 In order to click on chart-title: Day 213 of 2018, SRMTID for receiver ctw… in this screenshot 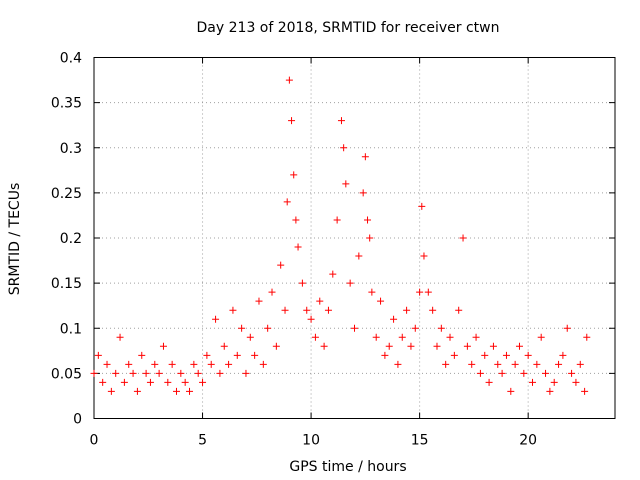, I will do `click(348, 28)`.